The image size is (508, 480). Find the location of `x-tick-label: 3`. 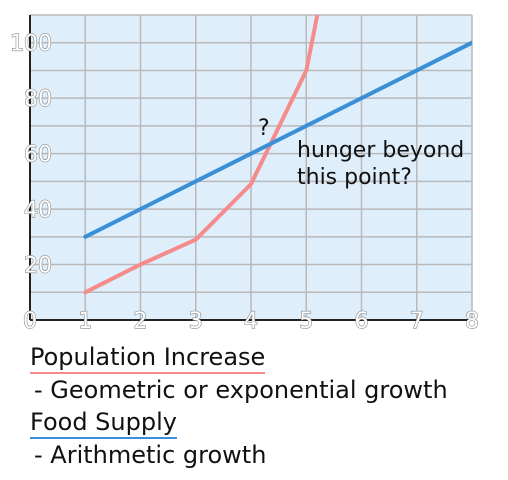

x-tick-label: 3 is located at coordinates (196, 321).